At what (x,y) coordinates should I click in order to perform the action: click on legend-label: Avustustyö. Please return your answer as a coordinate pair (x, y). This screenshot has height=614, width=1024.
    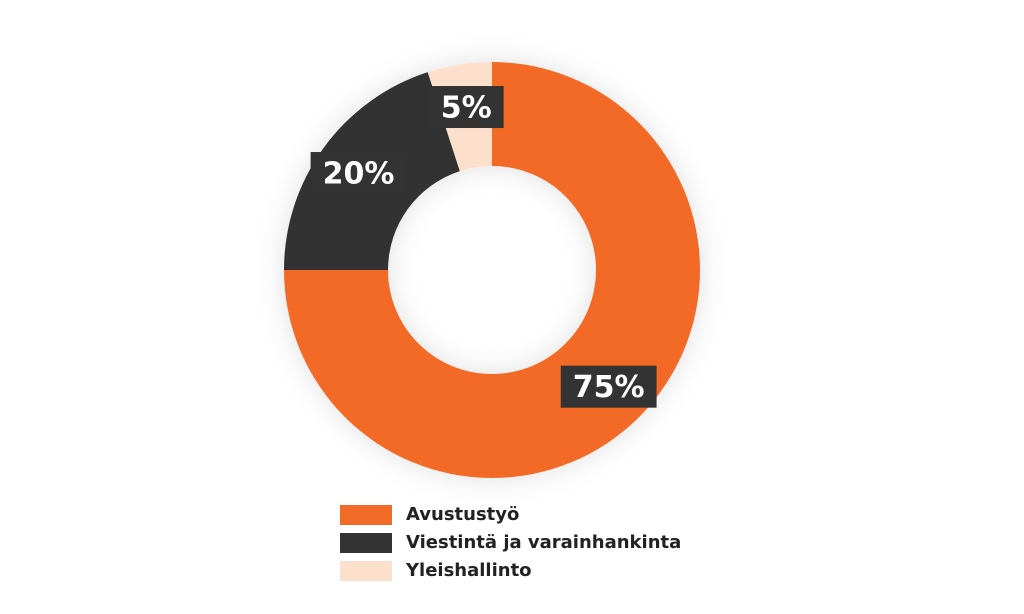
    Looking at the image, I should click on (462, 514).